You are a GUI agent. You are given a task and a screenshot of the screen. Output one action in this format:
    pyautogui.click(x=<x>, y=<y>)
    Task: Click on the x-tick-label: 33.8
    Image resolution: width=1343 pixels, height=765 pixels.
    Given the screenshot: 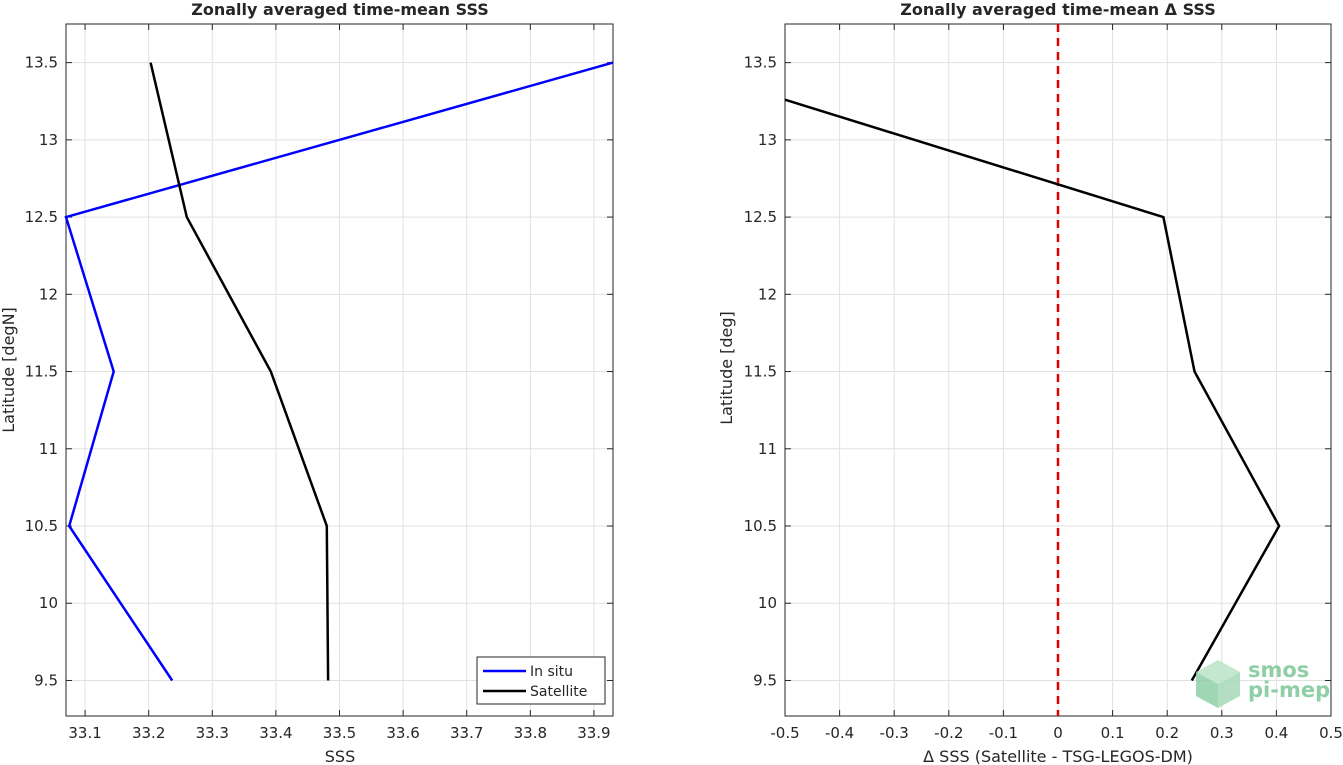 What is the action you would take?
    pyautogui.click(x=530, y=733)
    